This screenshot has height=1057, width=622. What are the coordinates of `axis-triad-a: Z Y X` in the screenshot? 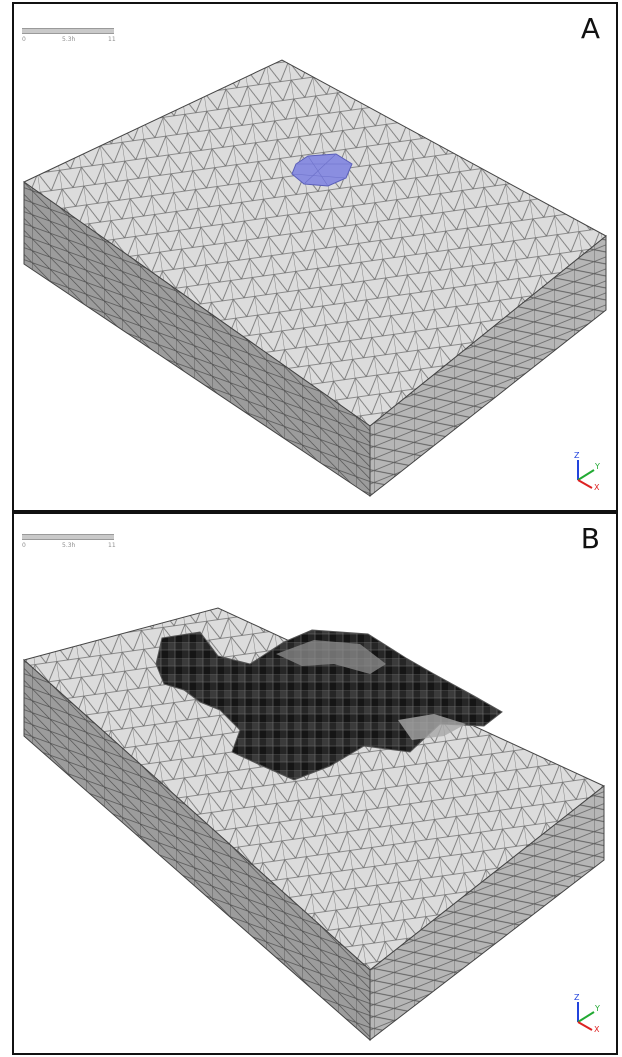 It's located at (587, 471).